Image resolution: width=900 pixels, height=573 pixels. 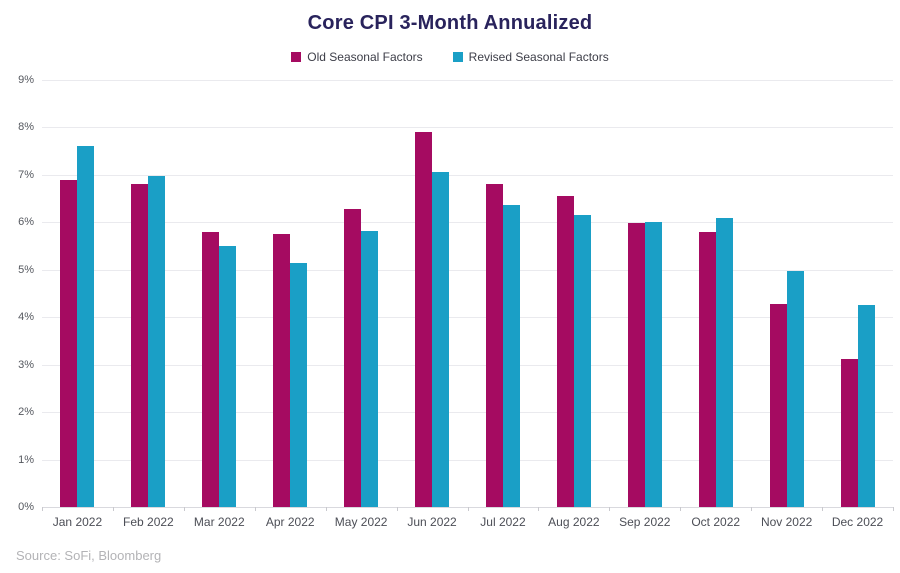 What do you see at coordinates (467, 128) in the screenshot?
I see `gridline-8pct` at bounding box center [467, 128].